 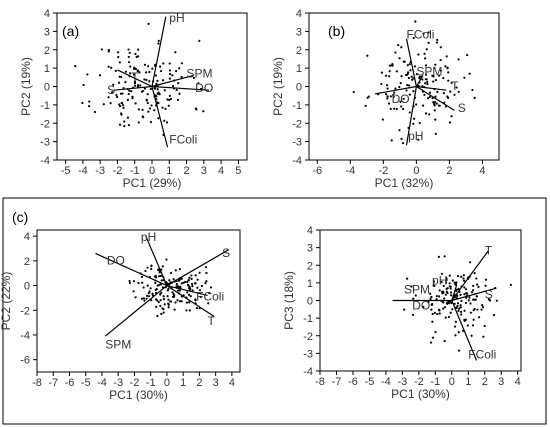 I want to click on loading-vector-t, so click(x=190, y=301).